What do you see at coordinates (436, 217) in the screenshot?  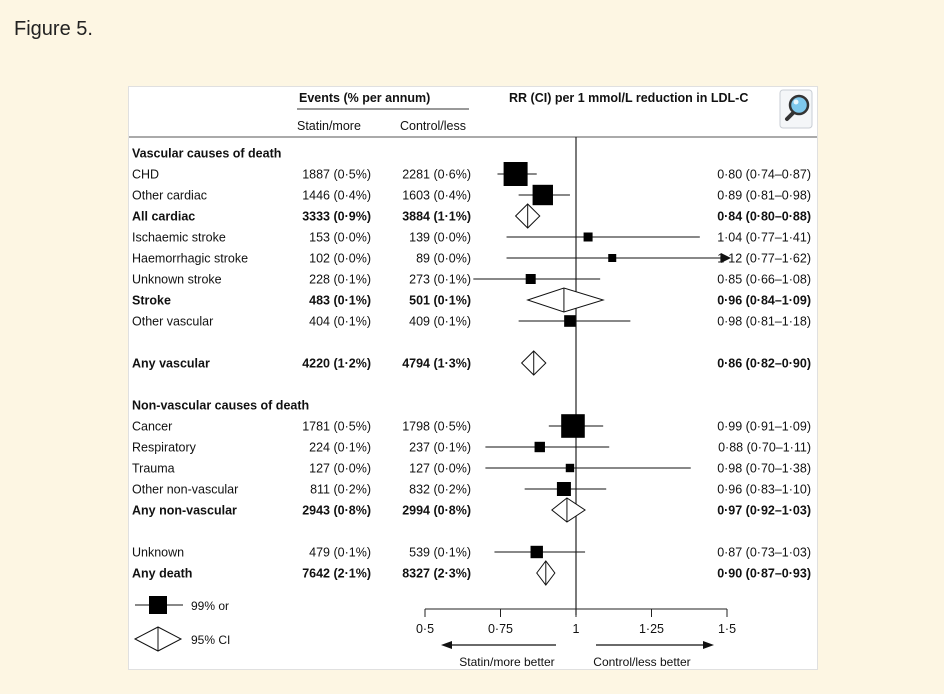 I see `control-events: 3884 (1·1%)` at bounding box center [436, 217].